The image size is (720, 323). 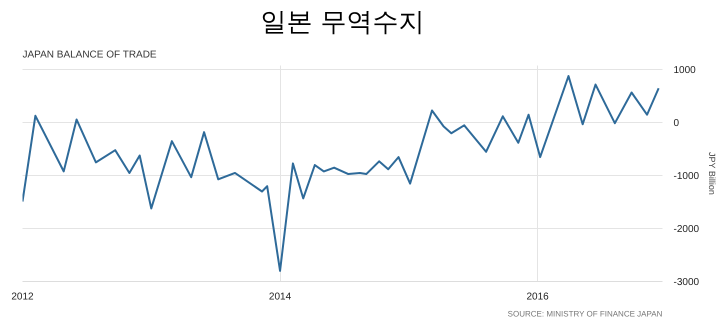 I want to click on x-tick-label: 2012, so click(x=22, y=297).